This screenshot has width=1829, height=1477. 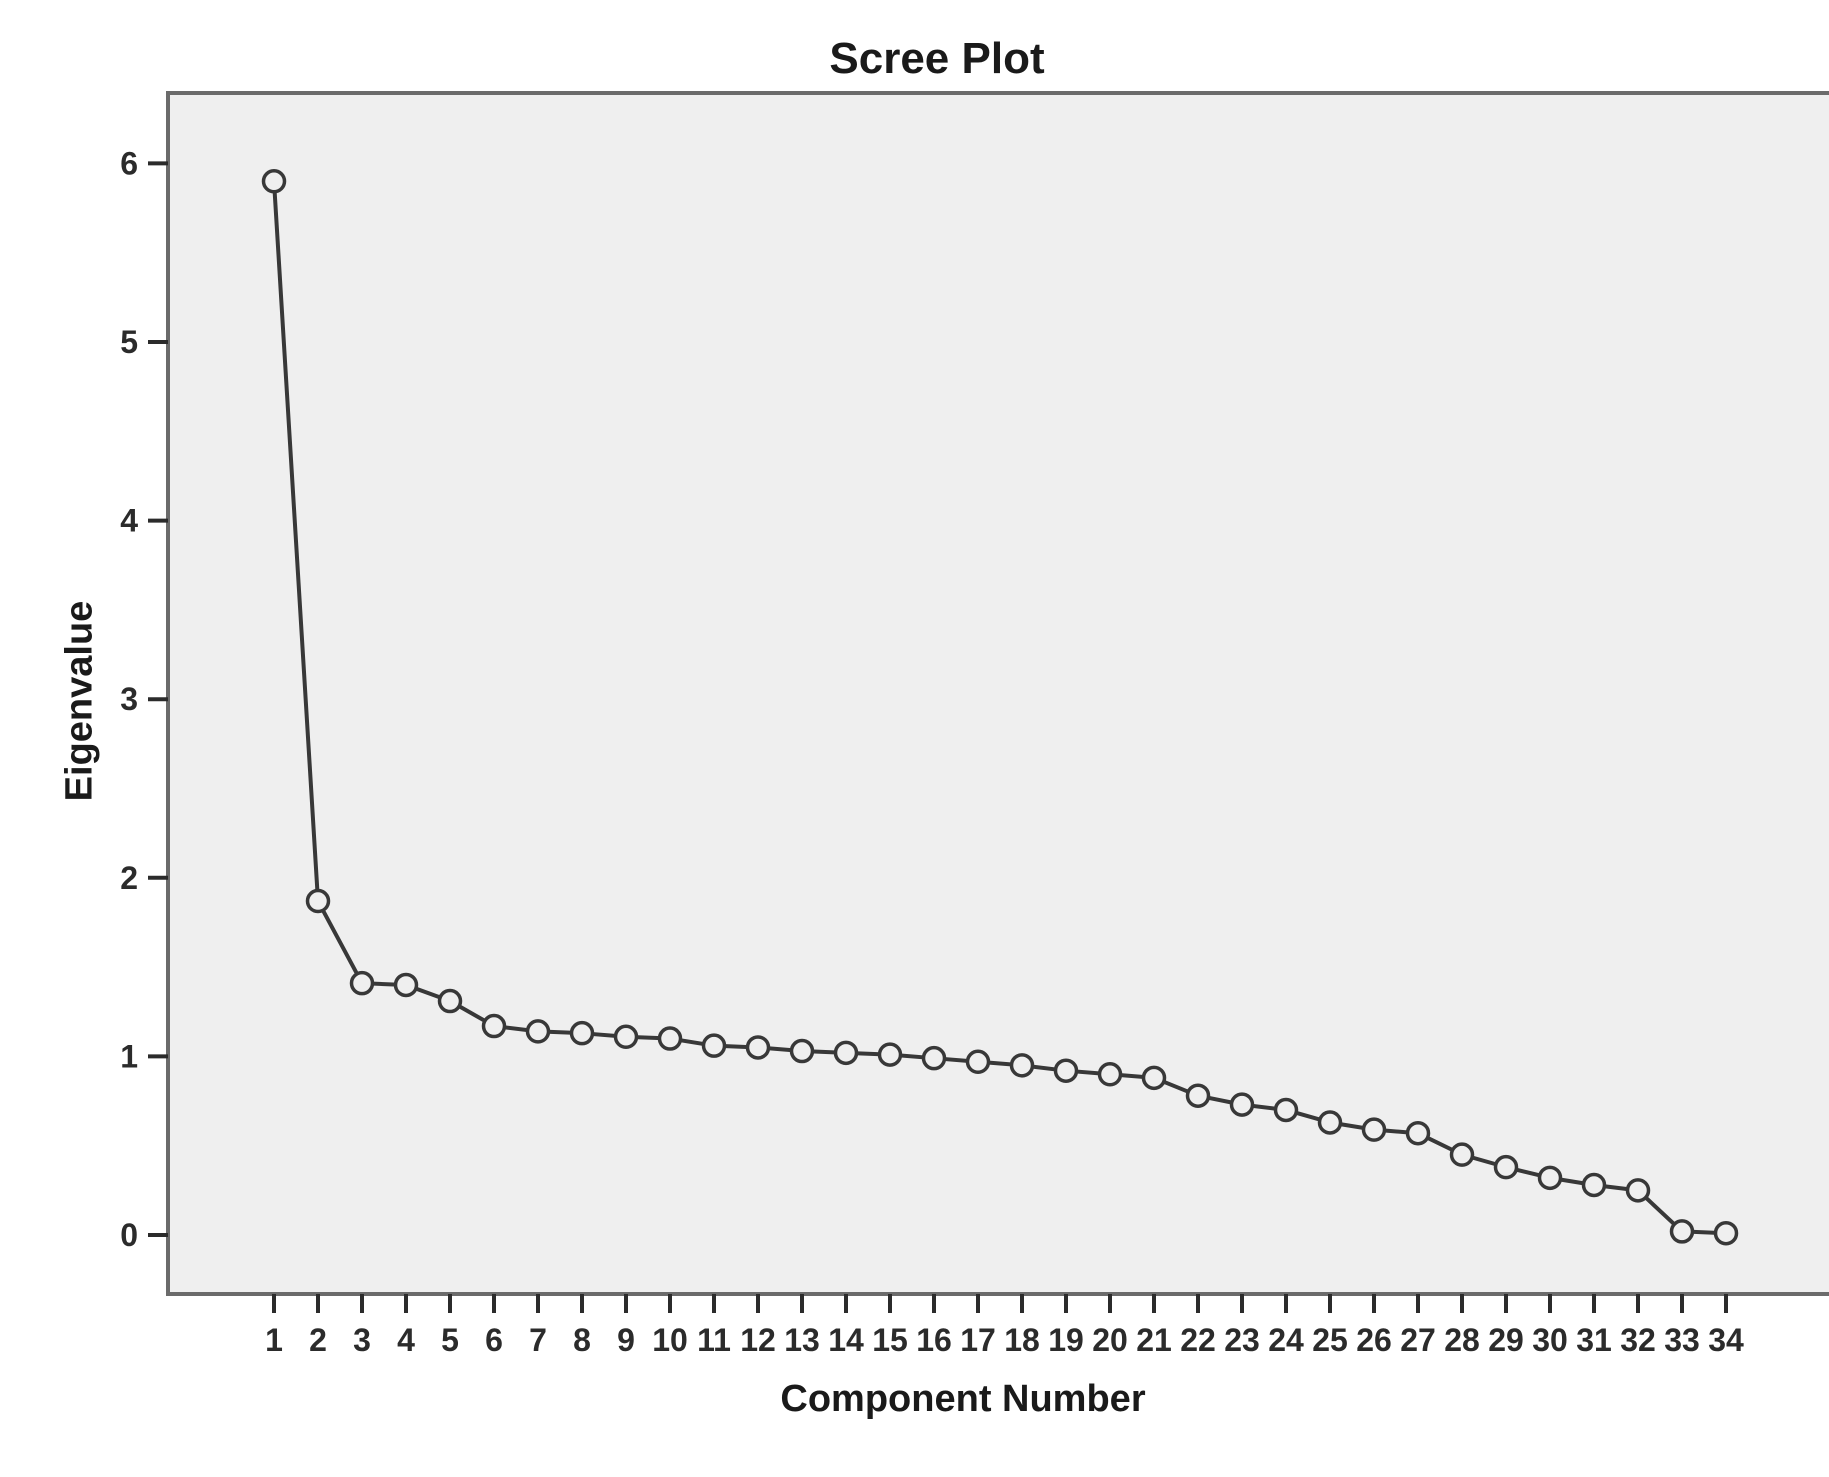 I want to click on x-tick-label: 7, so click(x=538, y=1340).